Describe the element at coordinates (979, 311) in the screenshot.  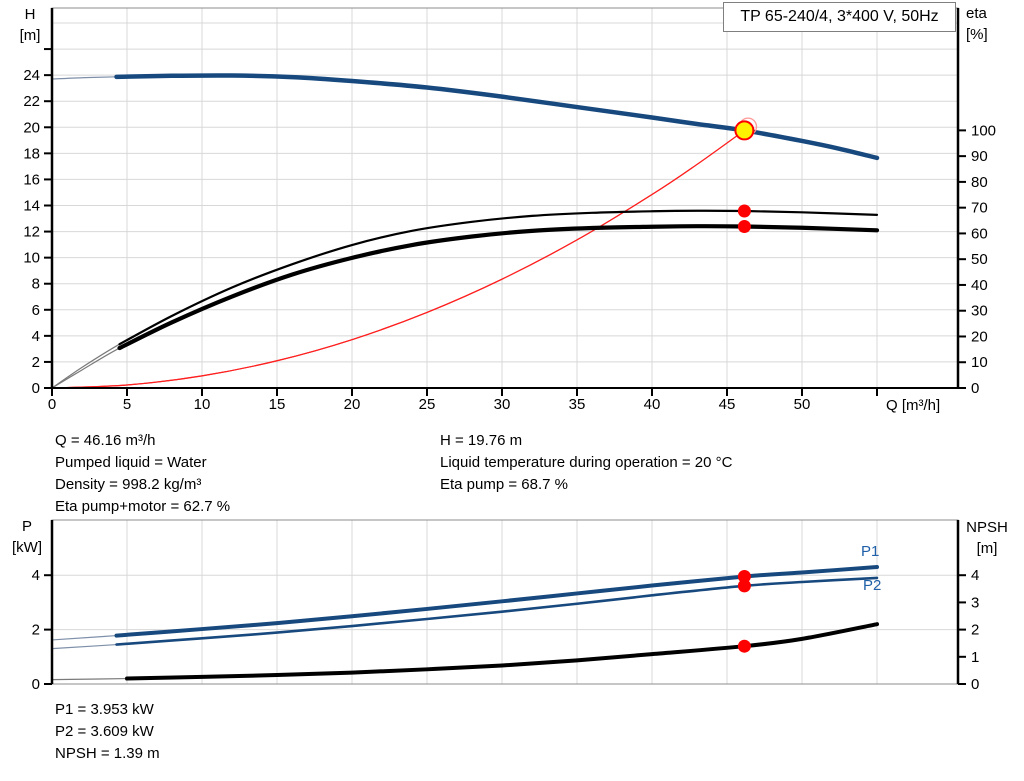
I see `y-right-tick-label: 30` at that location.